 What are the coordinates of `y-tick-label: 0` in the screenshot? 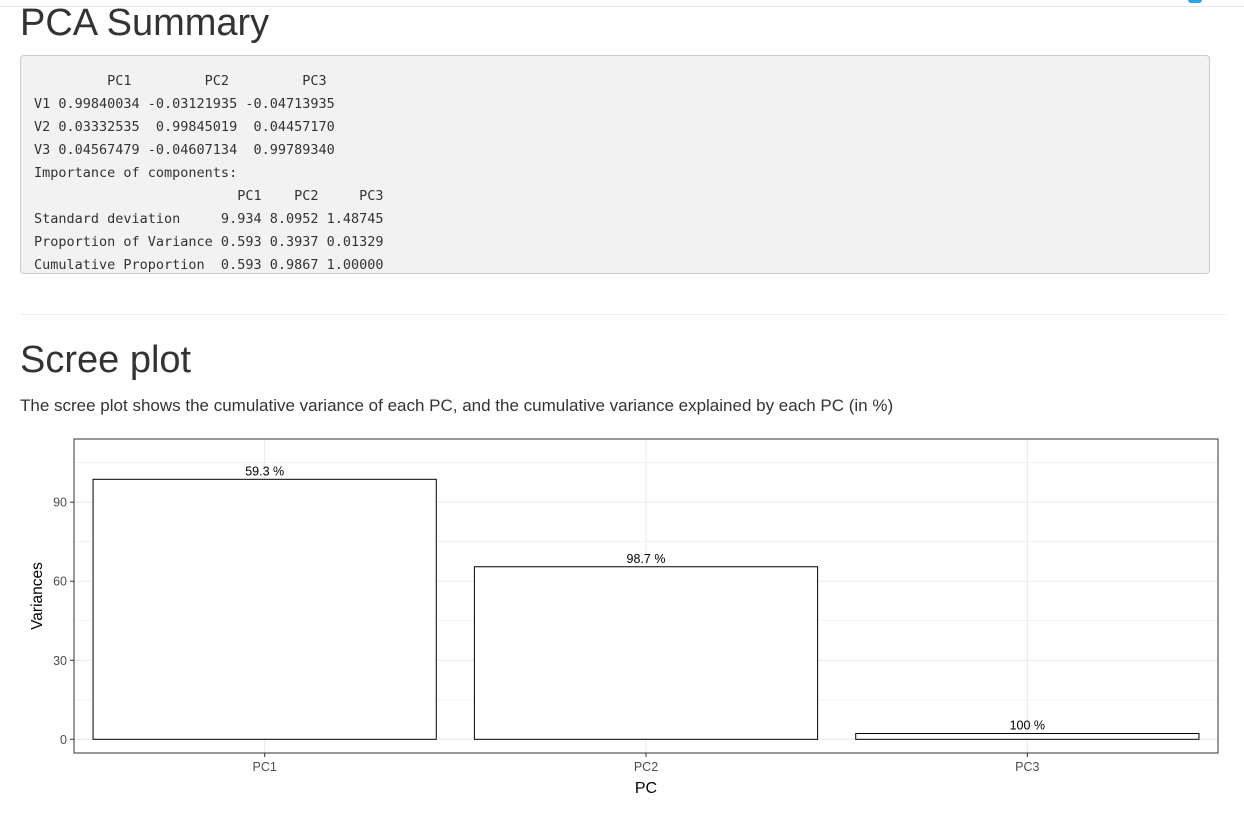 It's located at (63, 740).